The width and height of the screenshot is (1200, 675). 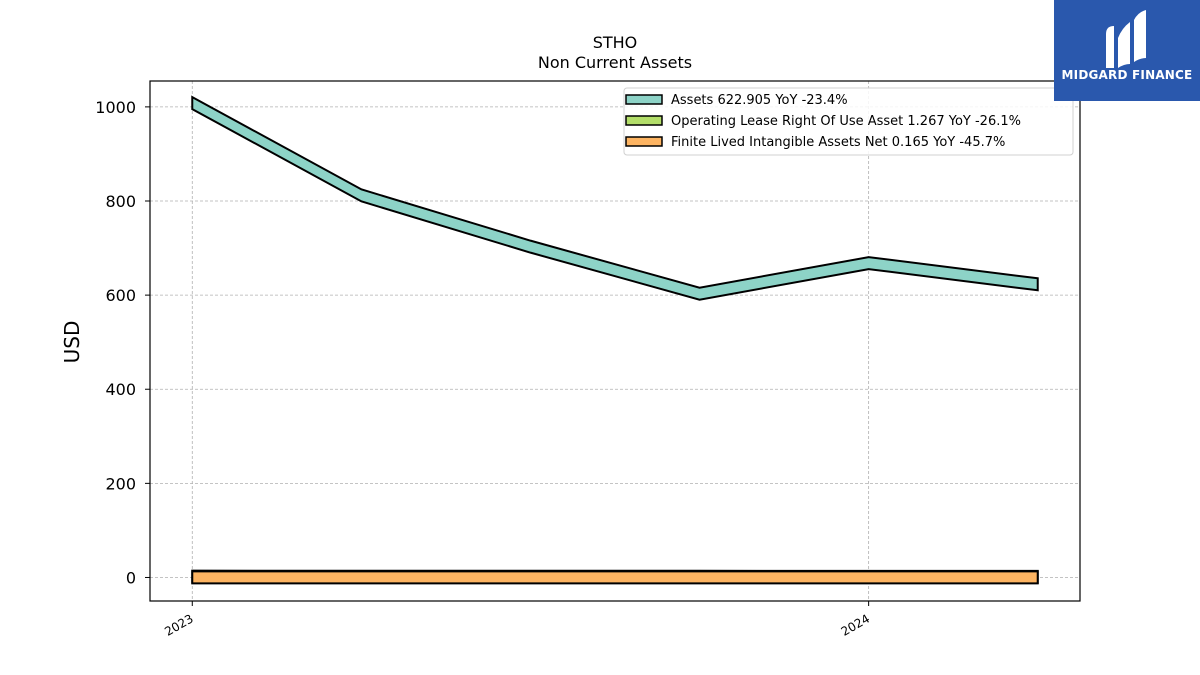 What do you see at coordinates (72, 342) in the screenshot?
I see `y-axis-label: USD` at bounding box center [72, 342].